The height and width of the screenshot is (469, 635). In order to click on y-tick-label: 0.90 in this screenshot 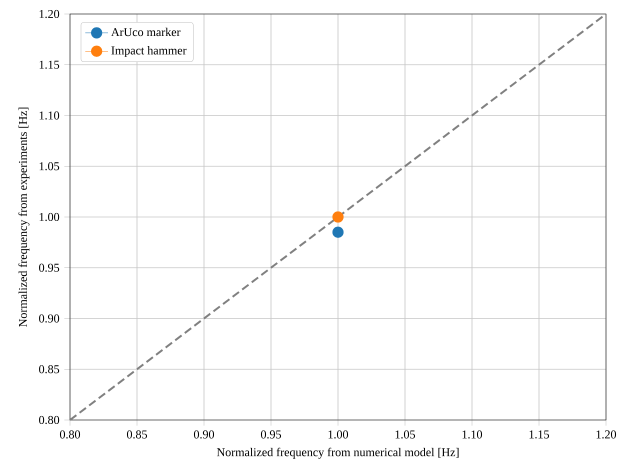, I will do `click(49, 318)`.